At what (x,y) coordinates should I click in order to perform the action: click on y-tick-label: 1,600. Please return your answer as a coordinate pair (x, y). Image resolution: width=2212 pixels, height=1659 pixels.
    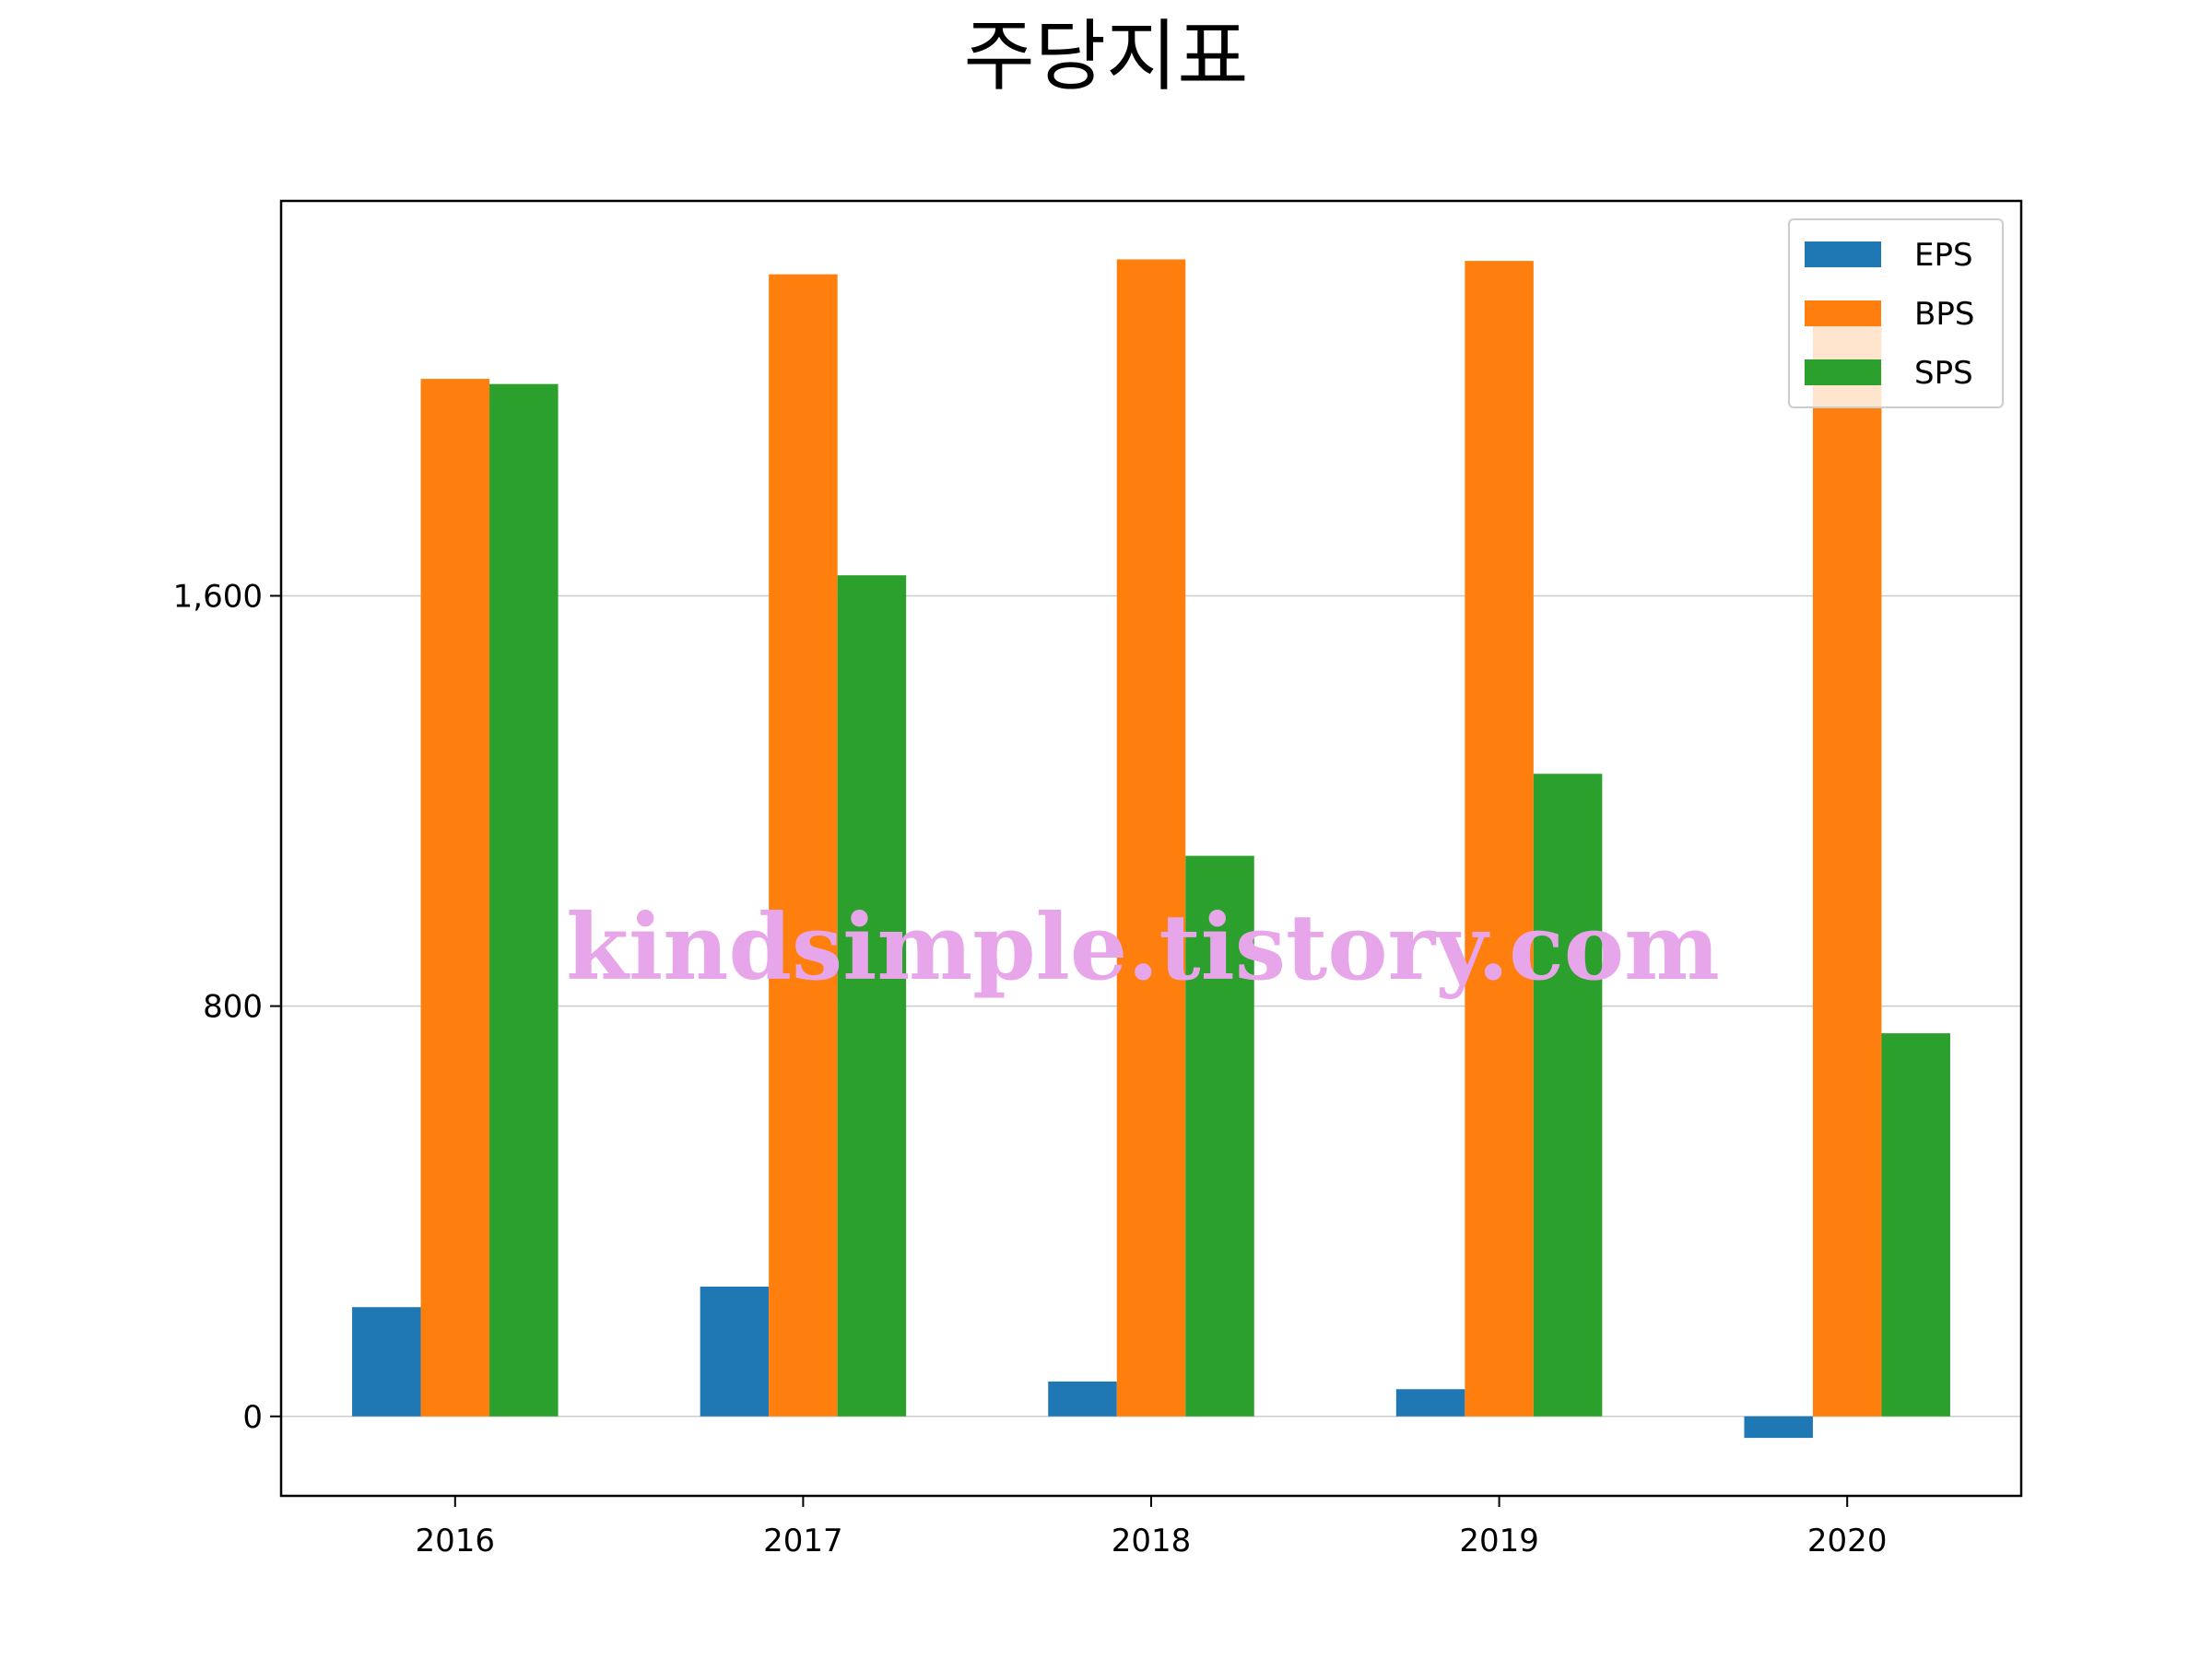
    Looking at the image, I should click on (218, 596).